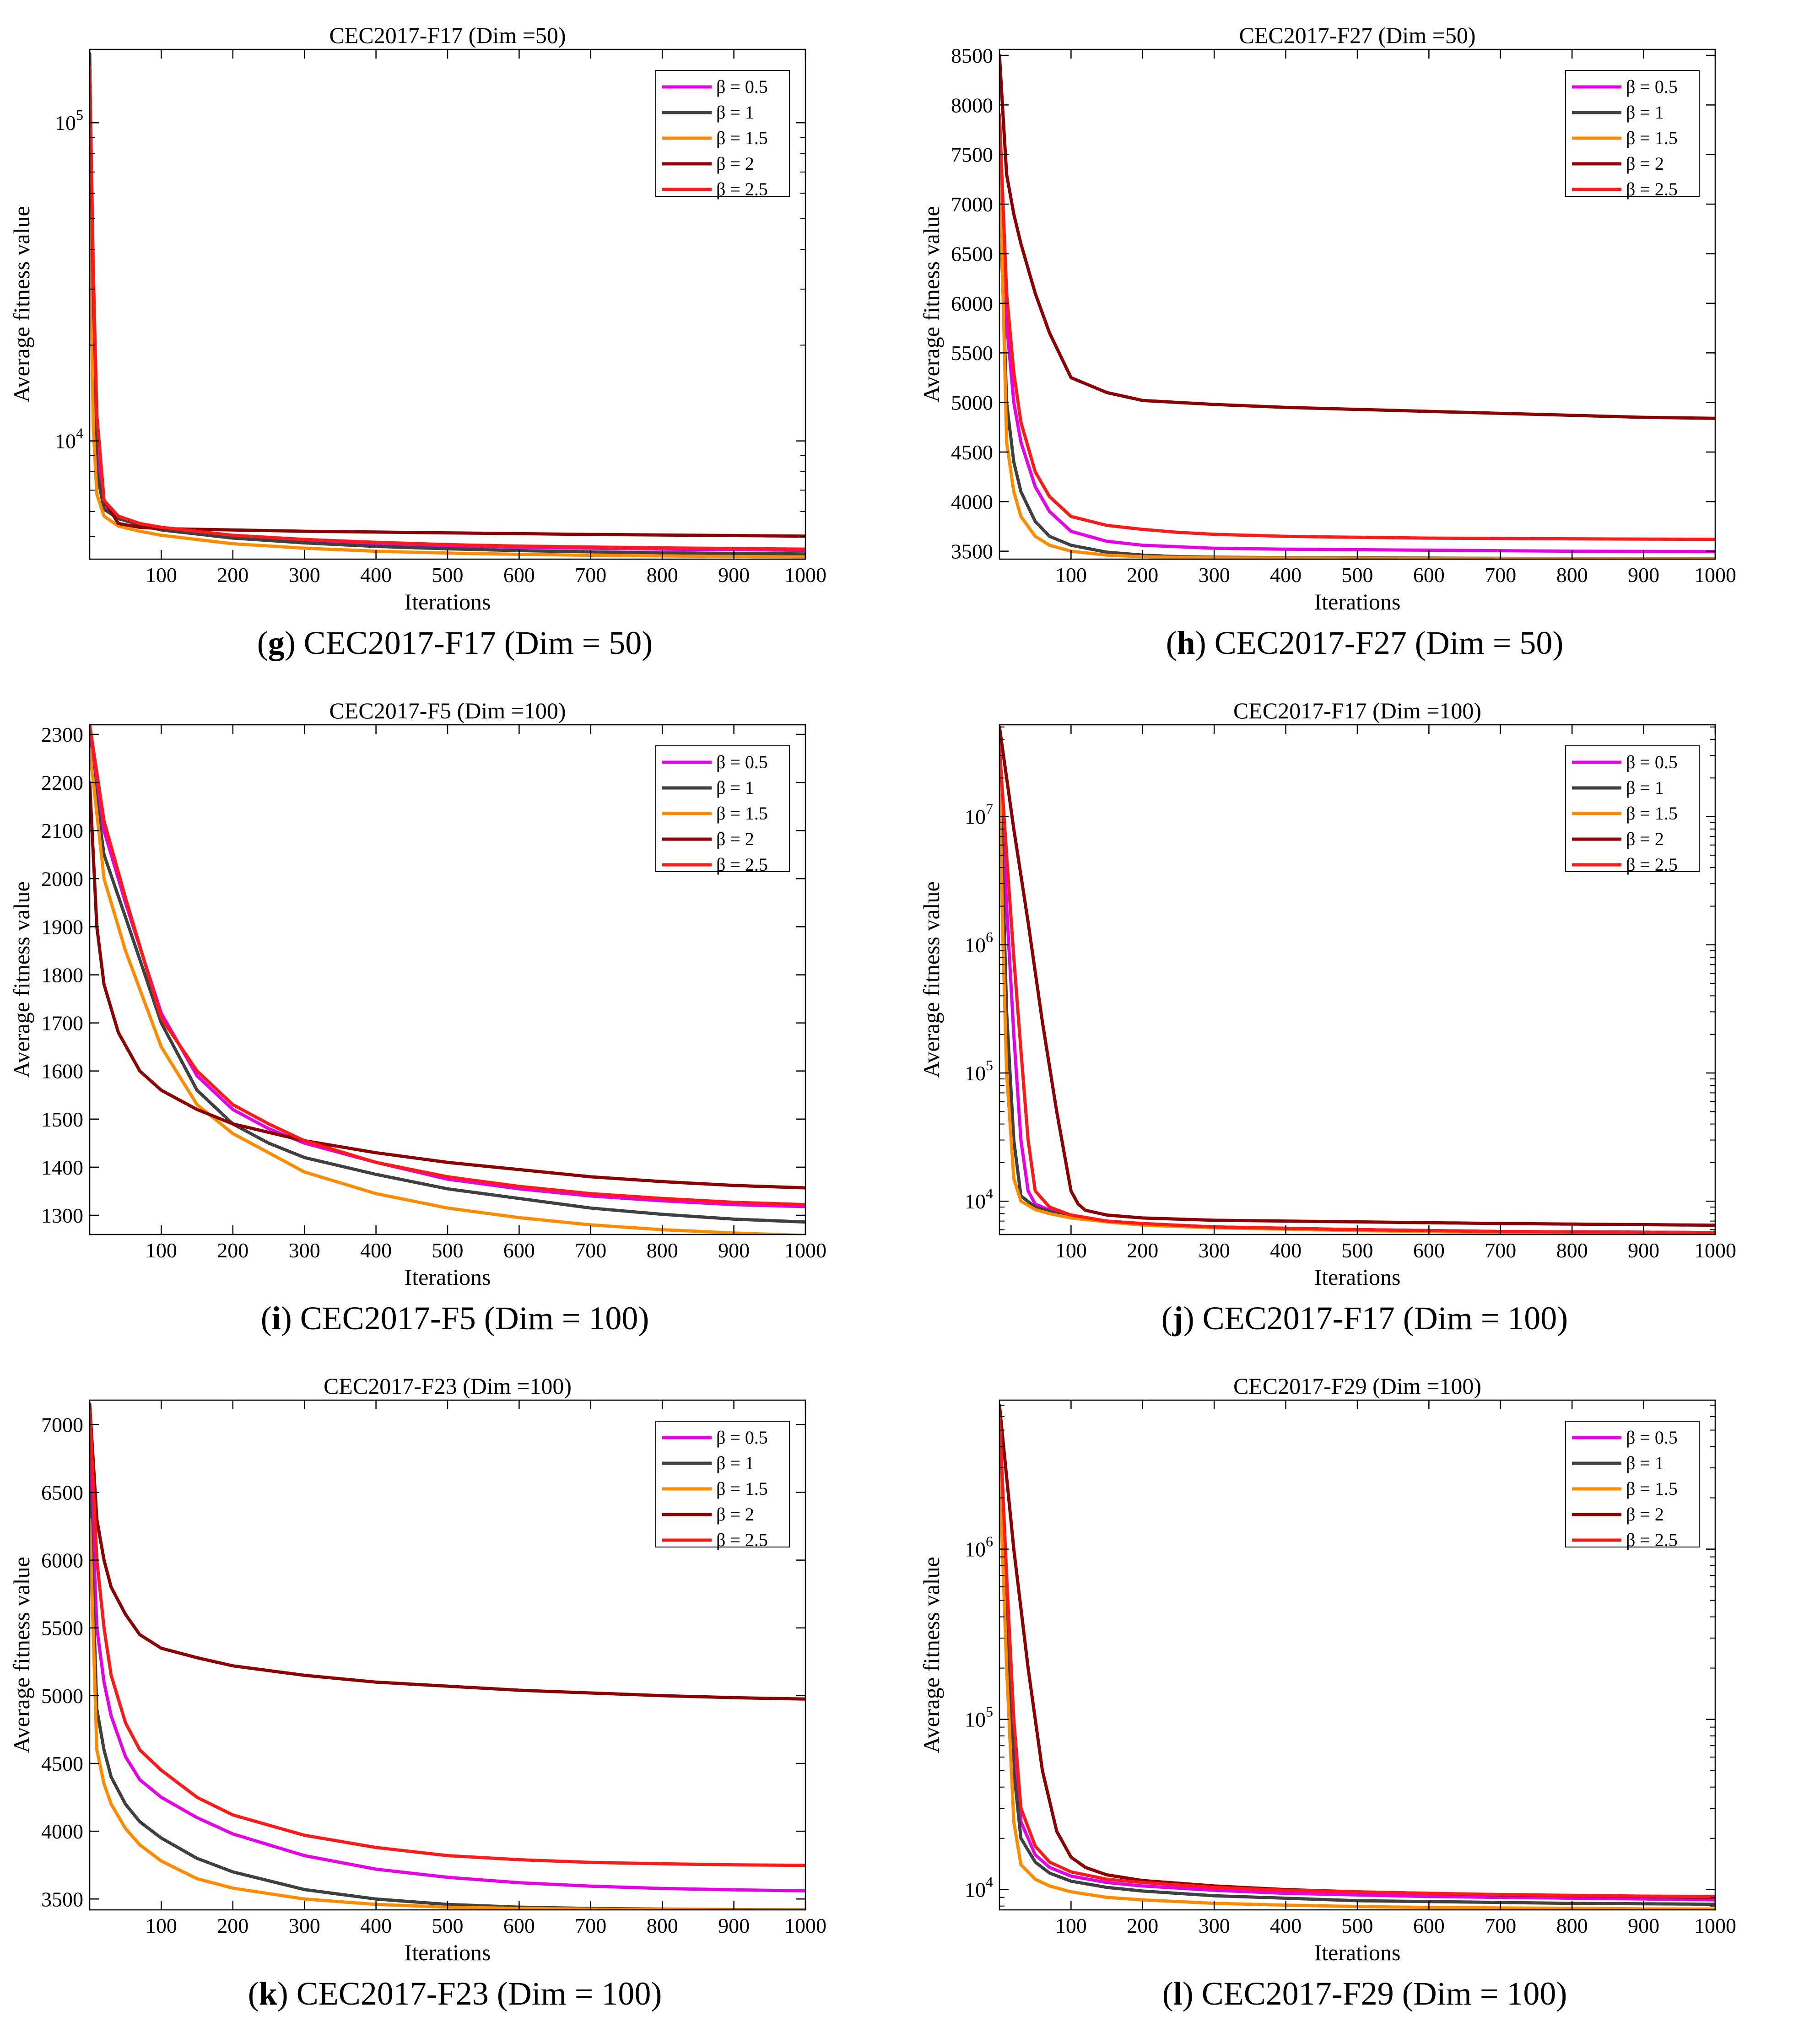  What do you see at coordinates (1357, 710) in the screenshot?
I see `chart-title: CEC2017-F17 (Dim =100)` at bounding box center [1357, 710].